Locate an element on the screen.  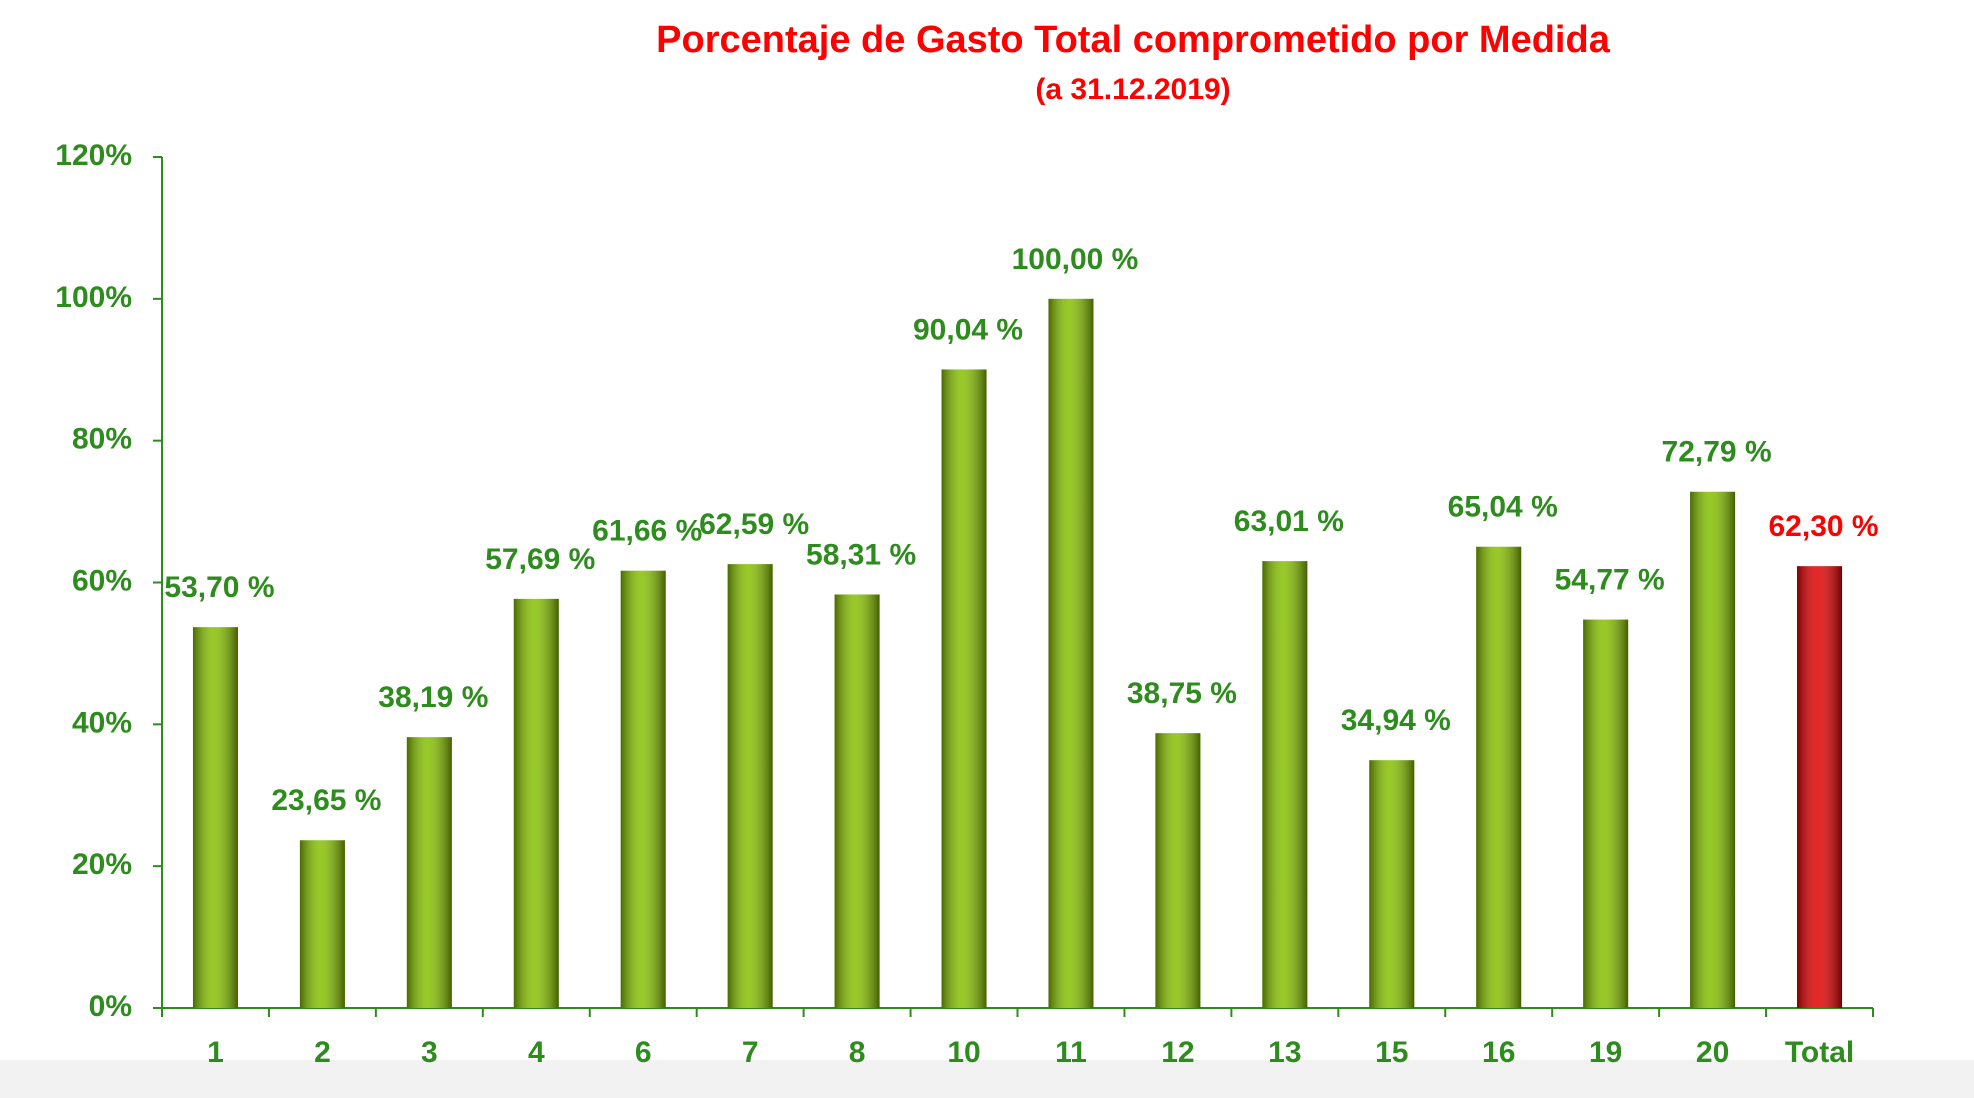
value-label: 58,31 % is located at coordinates (861, 554).